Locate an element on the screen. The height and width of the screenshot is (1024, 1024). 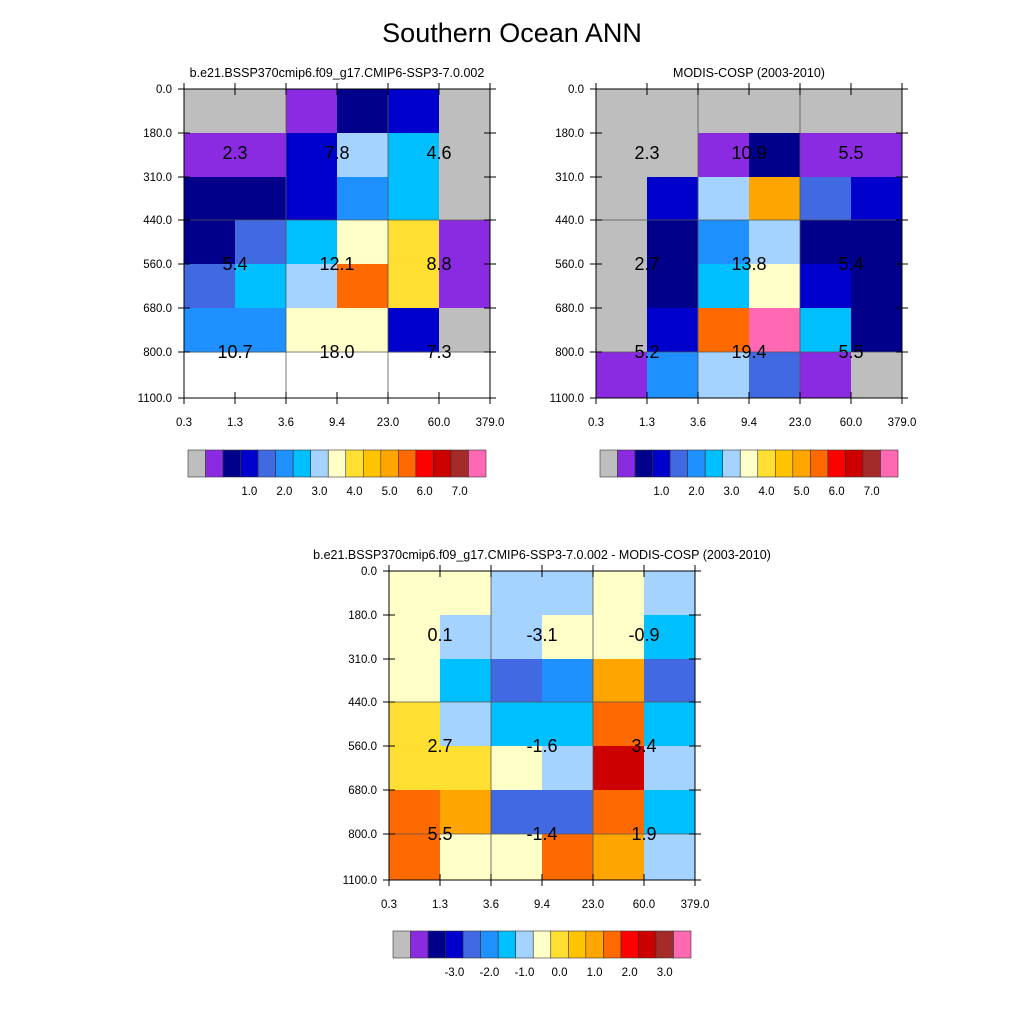
panel3-x-tick-label: 1.3 is located at coordinates (440, 905).